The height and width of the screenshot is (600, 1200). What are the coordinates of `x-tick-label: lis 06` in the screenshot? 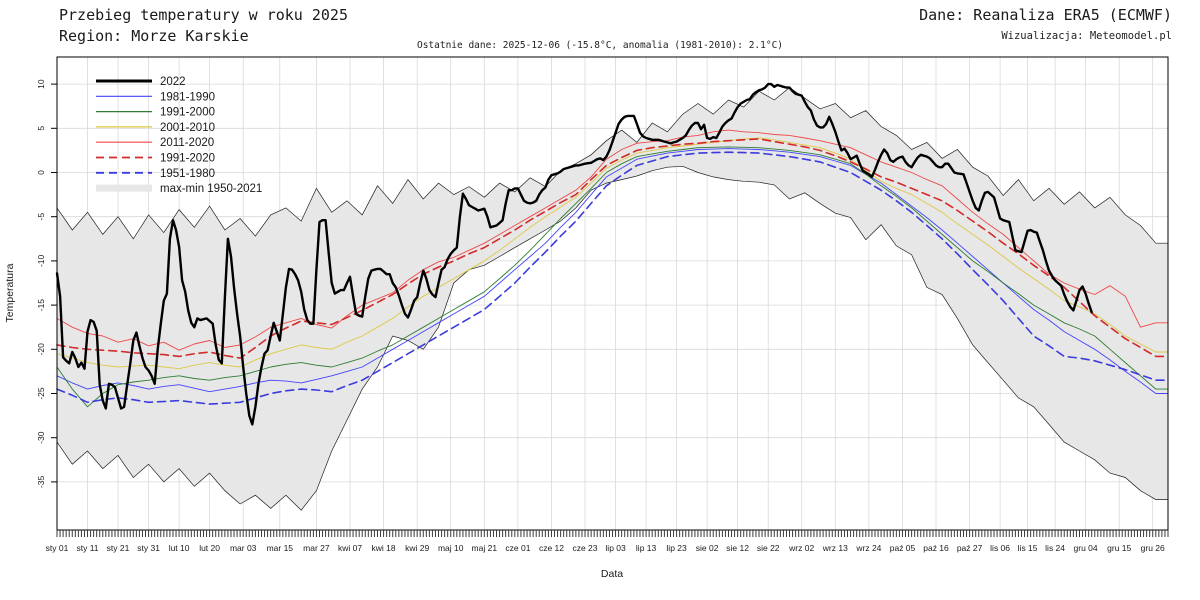 It's located at (1000, 548).